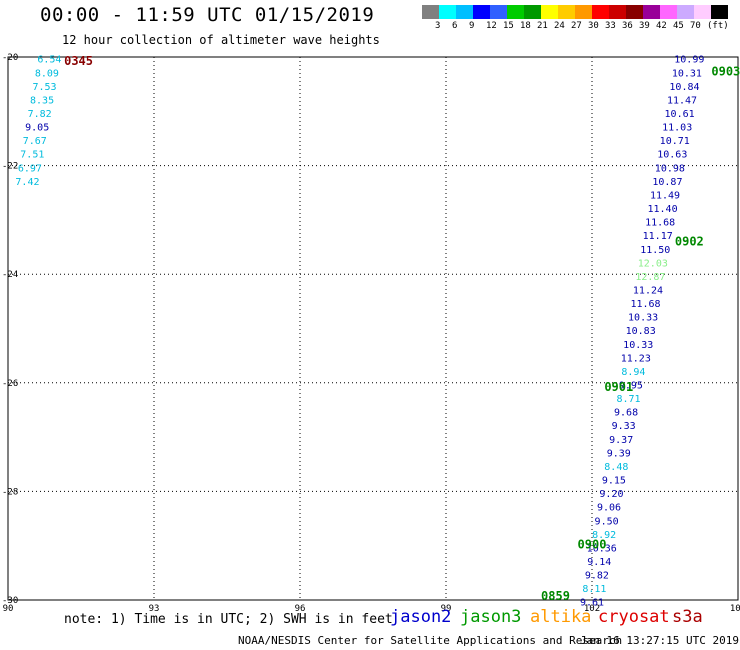 The height and width of the screenshot is (650, 740). I want to click on wave-height-value: 7.82, so click(40, 114).